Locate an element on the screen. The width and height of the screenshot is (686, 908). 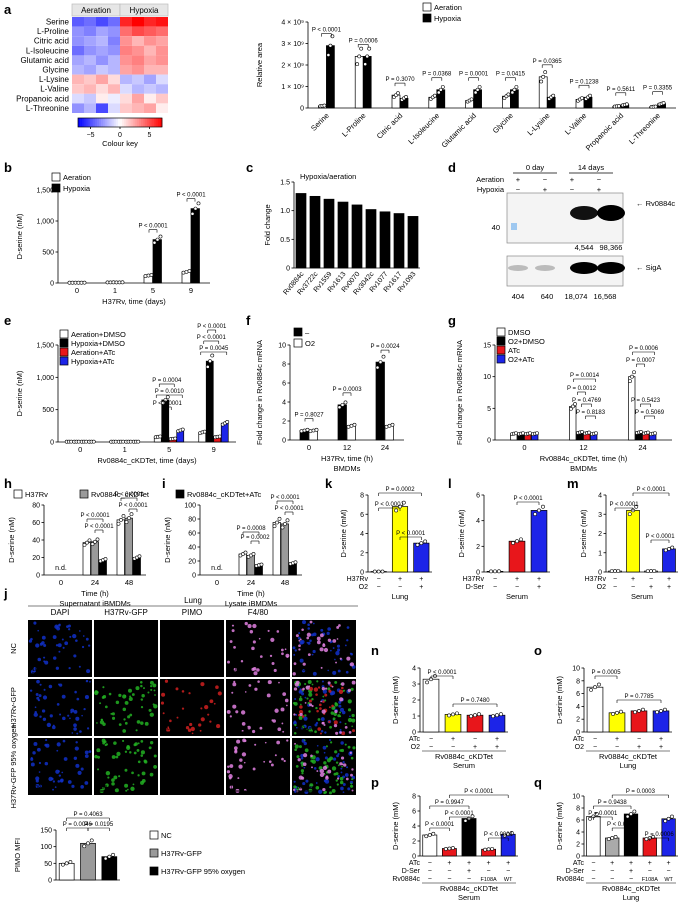
panel-q-x-axis-label: Rv0884c_cKDTet is located at coordinates (631, 888).